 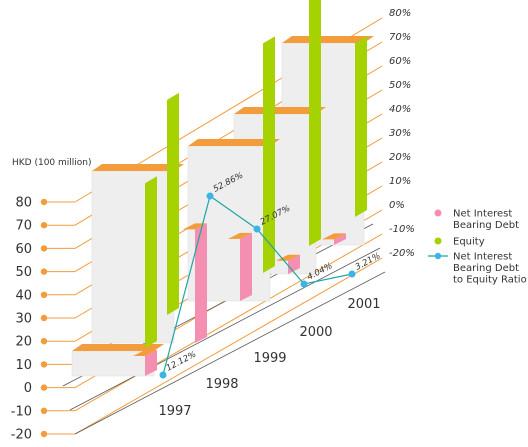 I want to click on left-axis: 80 70 60 50 40 30 20 10 0 -10 -20, so click(x=21, y=319).